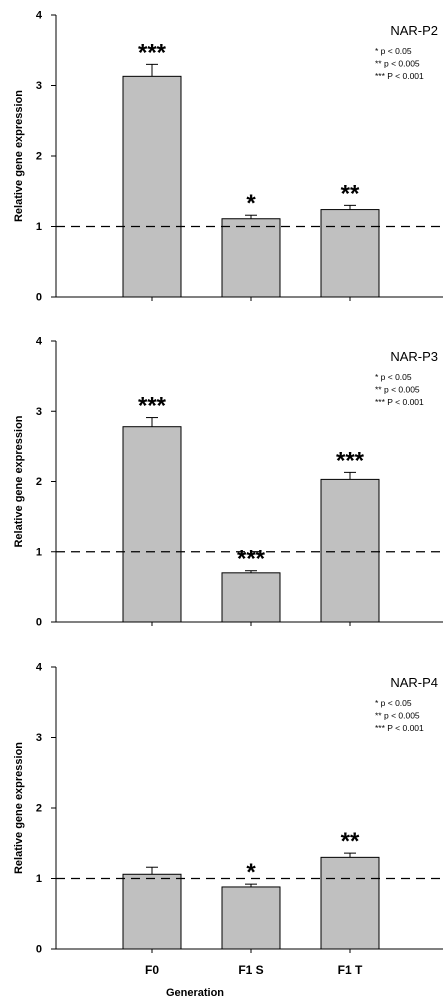  What do you see at coordinates (152, 970) in the screenshot?
I see `x-tick-label: F0` at bounding box center [152, 970].